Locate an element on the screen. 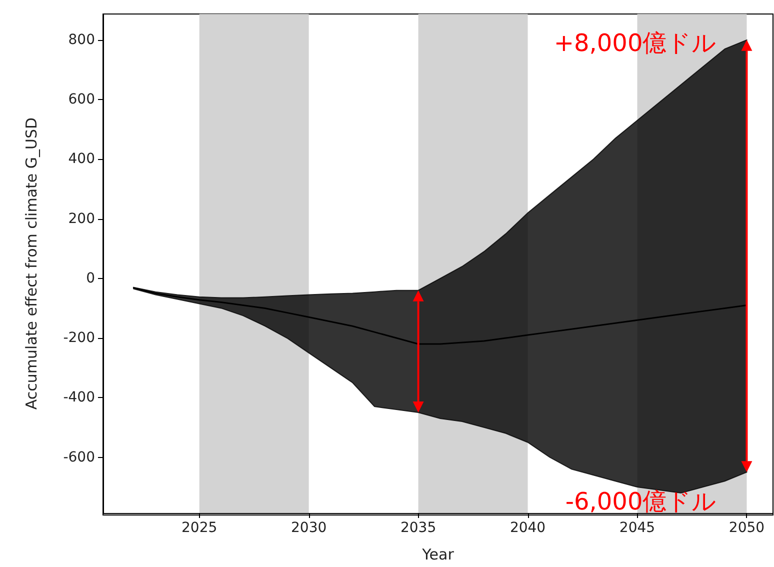 This screenshot has width=774, height=567. x-tick-label: 2045 is located at coordinates (637, 528).